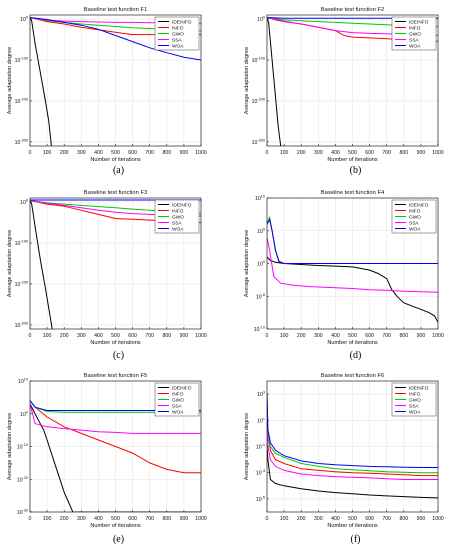  I want to click on panel-caption-d: (d), so click(355, 355).